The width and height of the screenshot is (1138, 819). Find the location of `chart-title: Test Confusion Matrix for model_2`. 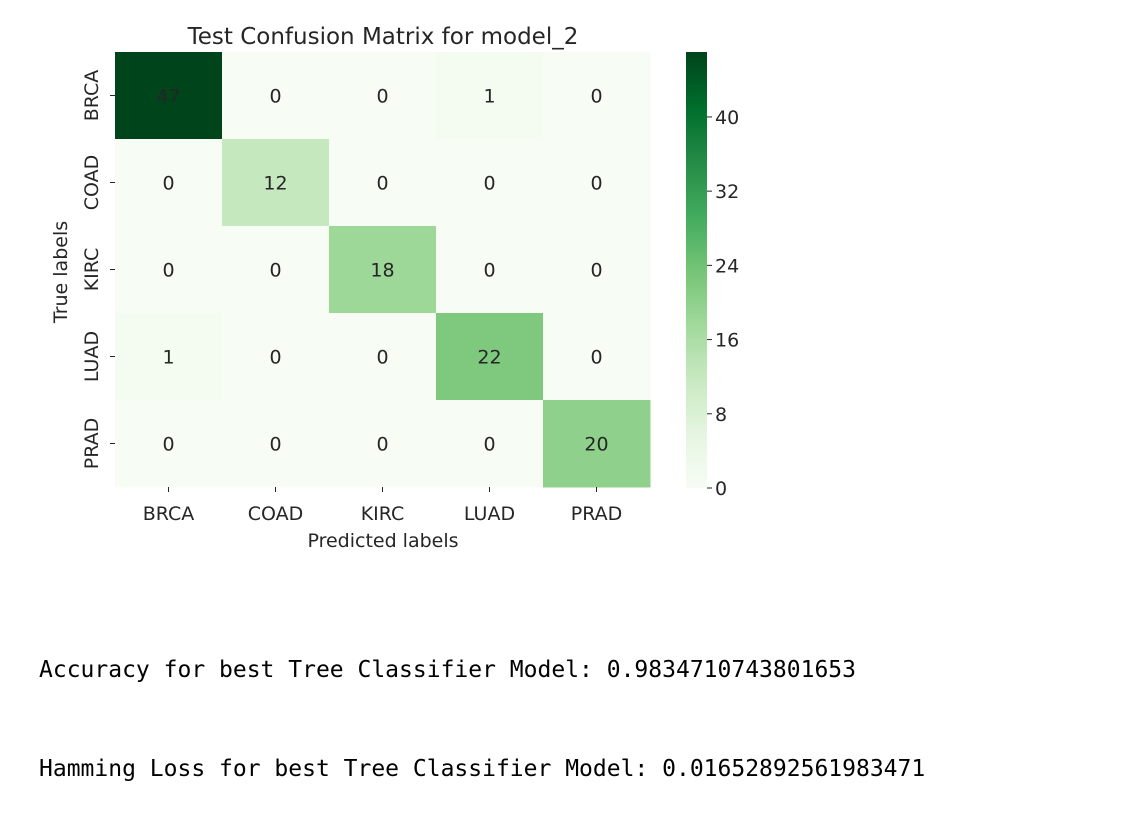

chart-title: Test Confusion Matrix for model_2 is located at coordinates (383, 37).